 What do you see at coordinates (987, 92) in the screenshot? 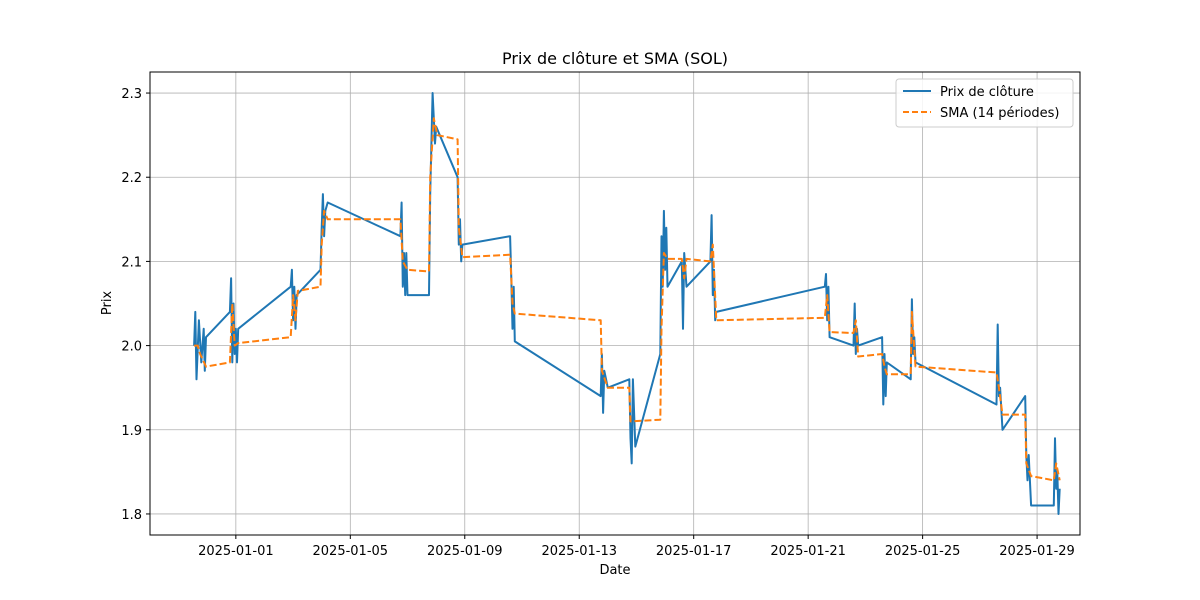
I see `legend-label-prix: Prix de clôture` at bounding box center [987, 92].